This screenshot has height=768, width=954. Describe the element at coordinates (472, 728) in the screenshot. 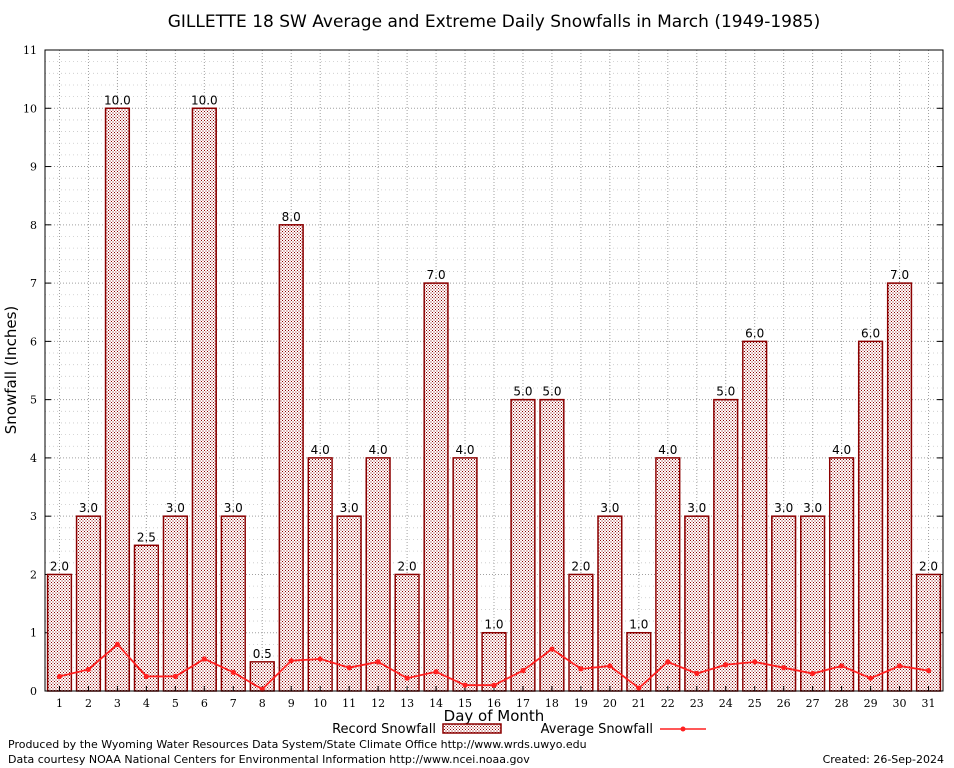

I see `legend-record-swatch` at that location.